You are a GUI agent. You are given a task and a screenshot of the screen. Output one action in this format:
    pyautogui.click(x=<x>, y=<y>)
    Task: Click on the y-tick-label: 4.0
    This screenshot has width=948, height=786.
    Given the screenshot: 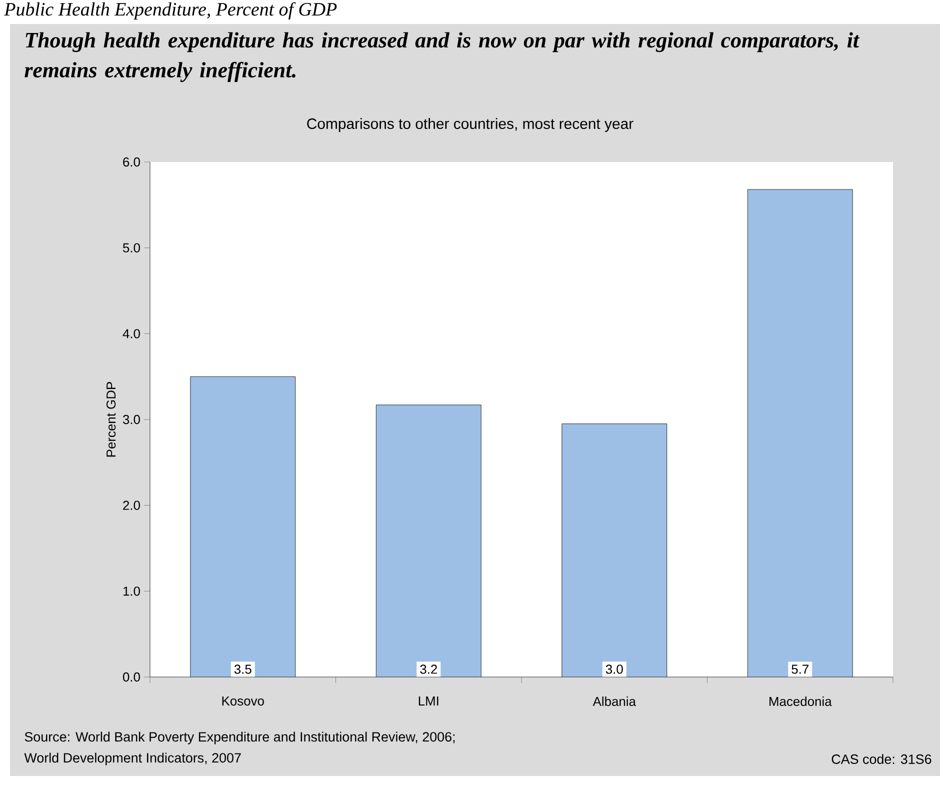 What is the action you would take?
    pyautogui.click(x=131, y=333)
    